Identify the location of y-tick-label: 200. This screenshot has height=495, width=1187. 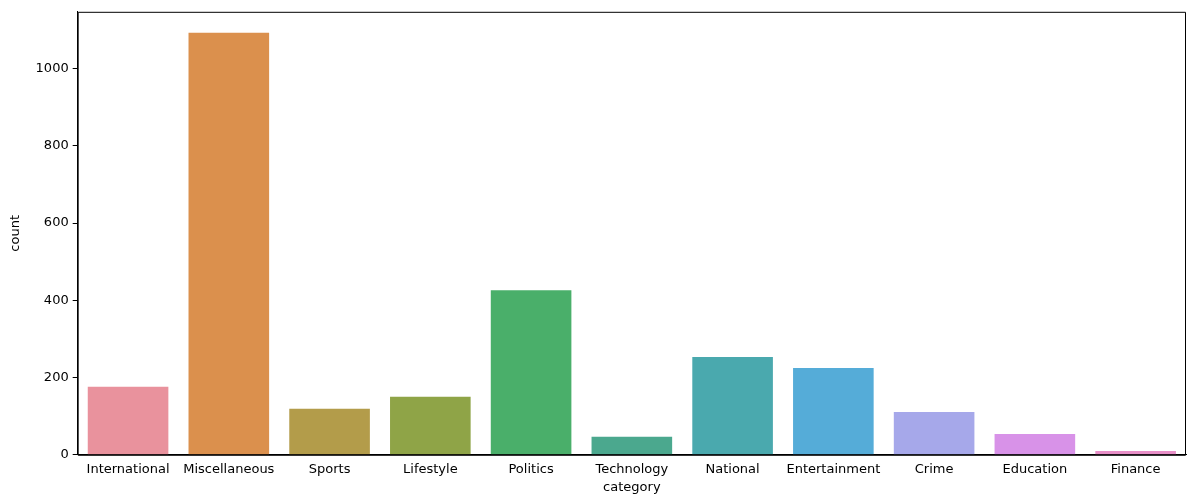
(56, 376).